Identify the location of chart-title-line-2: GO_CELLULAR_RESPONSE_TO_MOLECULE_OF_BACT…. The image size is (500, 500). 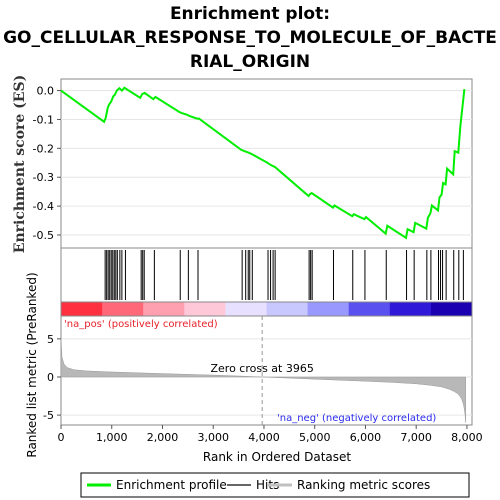
(250, 38).